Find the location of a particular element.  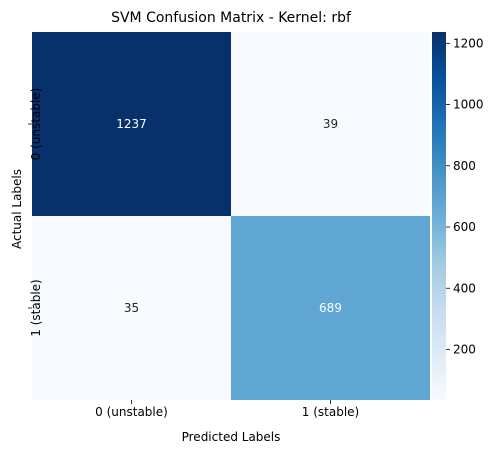

y-axis-label: Actual Labels is located at coordinates (17, 209).